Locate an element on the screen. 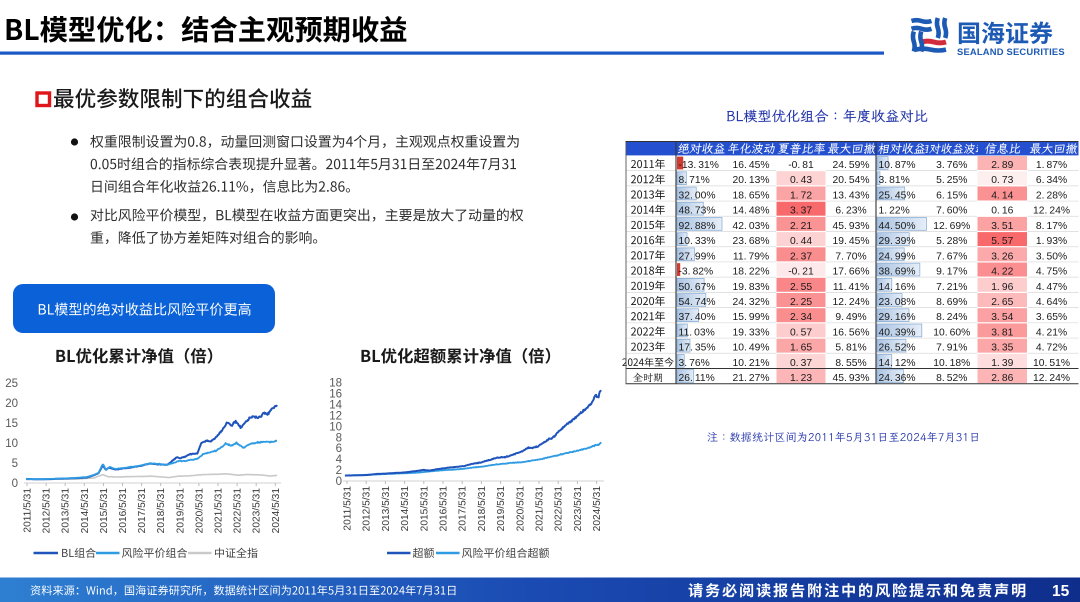 The image size is (1080, 602). svg-text: 24. 99% is located at coordinates (897, 256).